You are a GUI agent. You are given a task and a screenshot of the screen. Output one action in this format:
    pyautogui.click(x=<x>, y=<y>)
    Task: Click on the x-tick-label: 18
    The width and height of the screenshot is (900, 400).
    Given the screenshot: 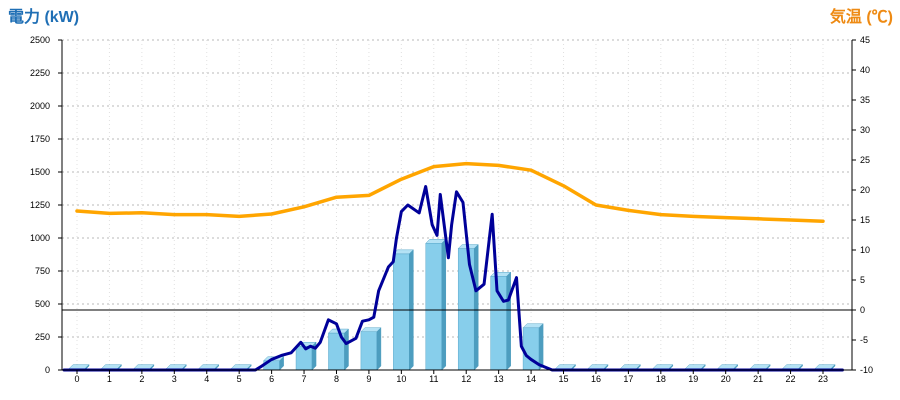 What is the action you would take?
    pyautogui.click(x=661, y=379)
    